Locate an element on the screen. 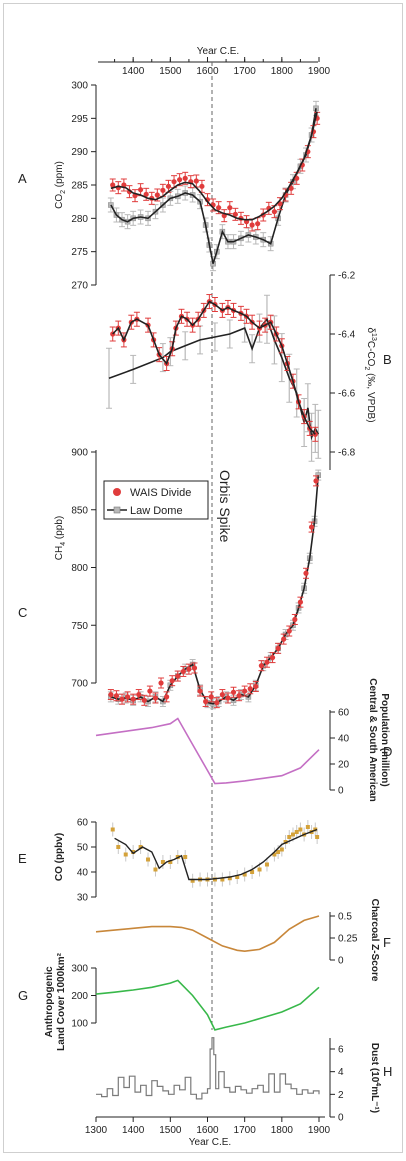  panel-g-plot is located at coordinates (207, 1005).